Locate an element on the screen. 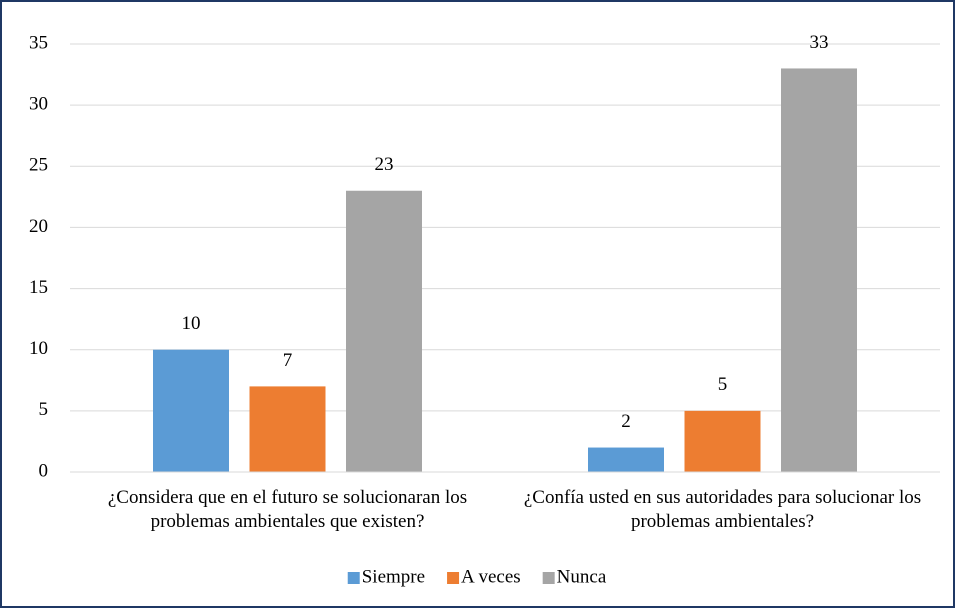 This screenshot has width=955, height=608. data-label: 10 is located at coordinates (191, 323).